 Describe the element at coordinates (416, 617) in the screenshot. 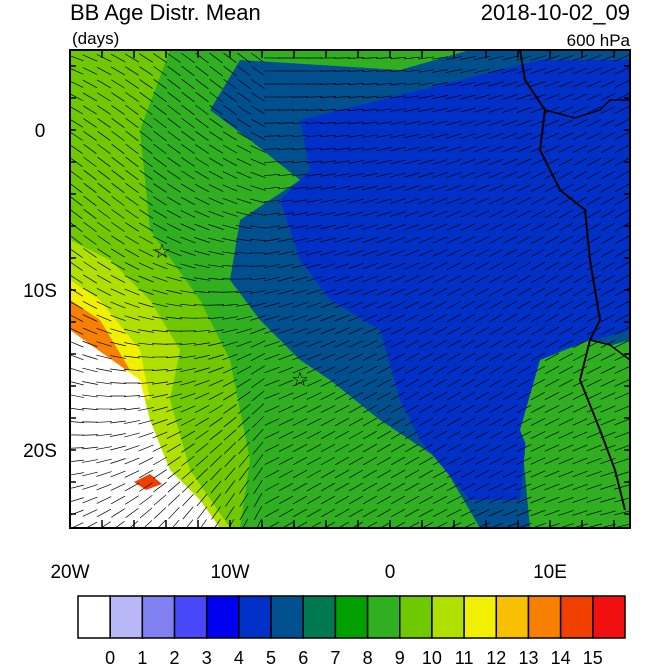

I see `colorbar-box` at that location.